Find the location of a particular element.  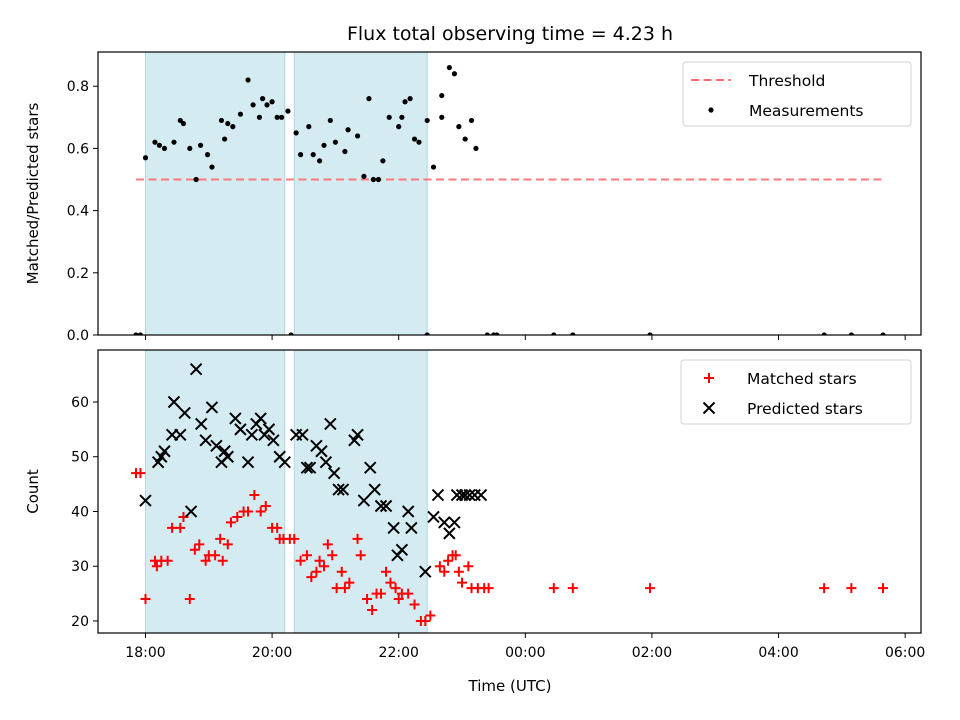

observing-interval-band is located at coordinates (215, 193).